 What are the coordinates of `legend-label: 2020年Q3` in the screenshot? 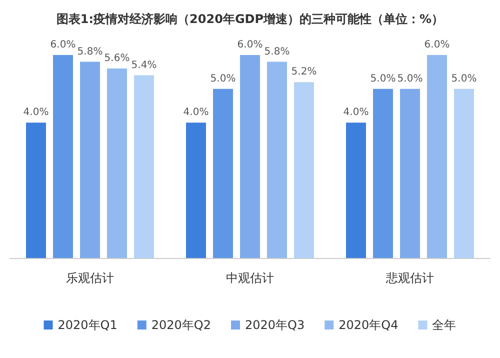 It's located at (275, 325).